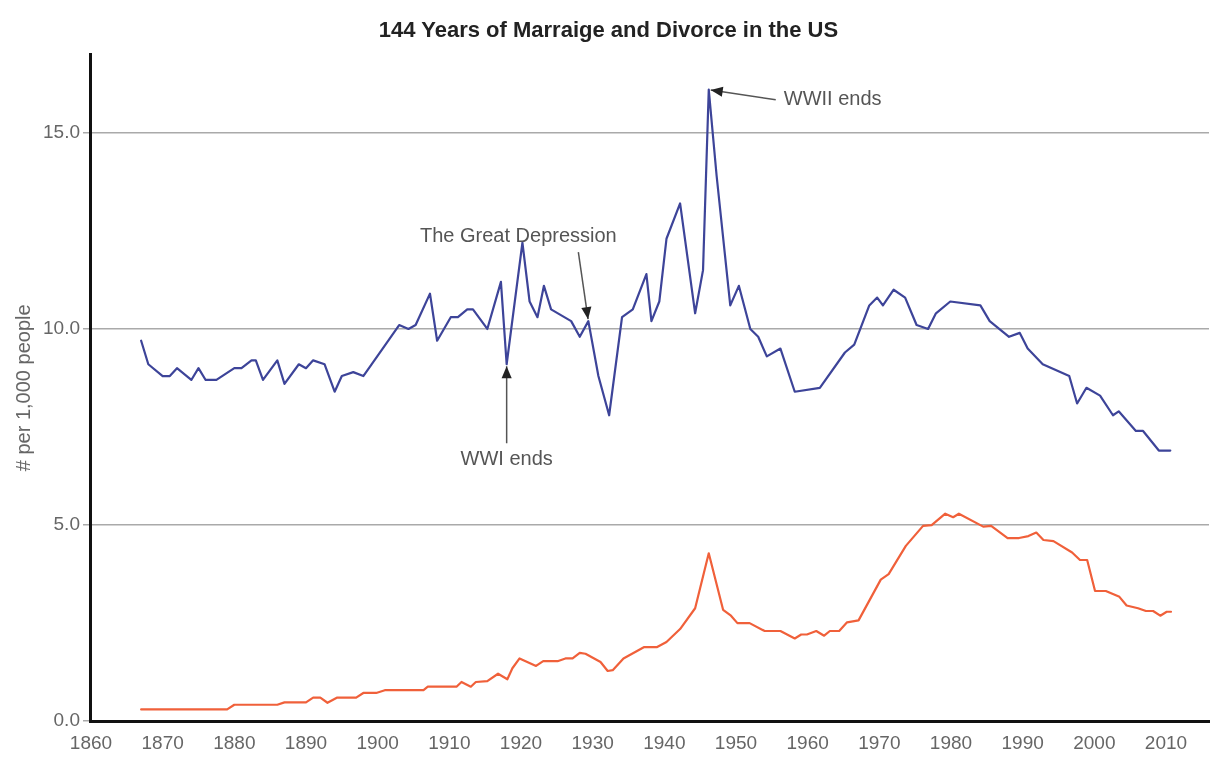  What do you see at coordinates (608, 30) in the screenshot?
I see `chart-title: 144 Years of Marraige and Divorce in the US` at bounding box center [608, 30].